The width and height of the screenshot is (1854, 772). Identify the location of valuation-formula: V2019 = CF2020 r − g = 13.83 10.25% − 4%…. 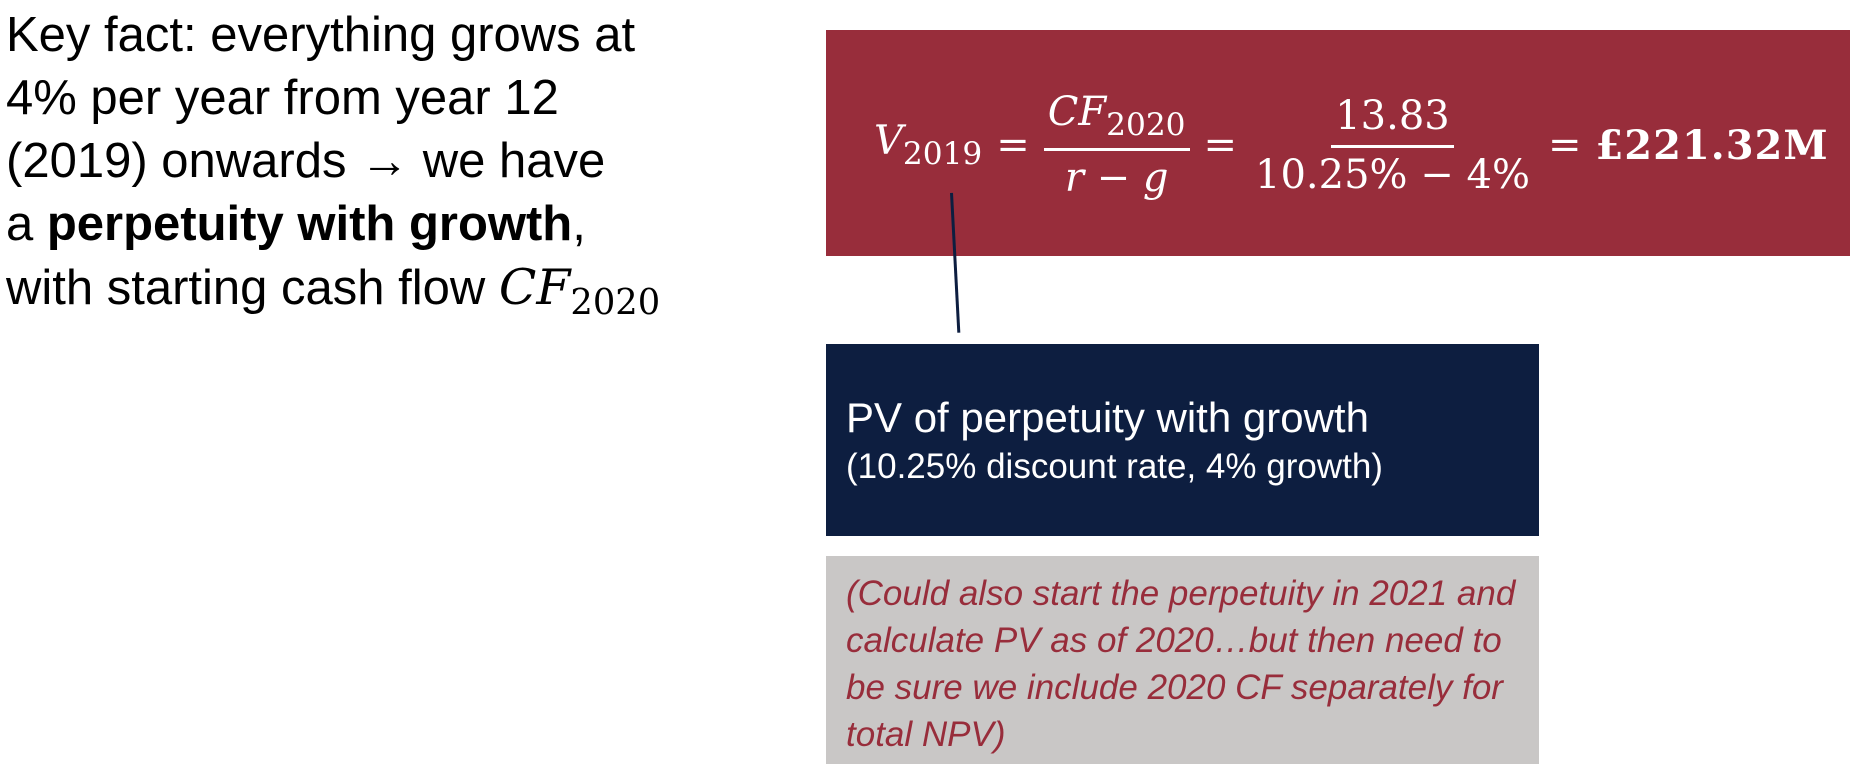
(1351, 145).